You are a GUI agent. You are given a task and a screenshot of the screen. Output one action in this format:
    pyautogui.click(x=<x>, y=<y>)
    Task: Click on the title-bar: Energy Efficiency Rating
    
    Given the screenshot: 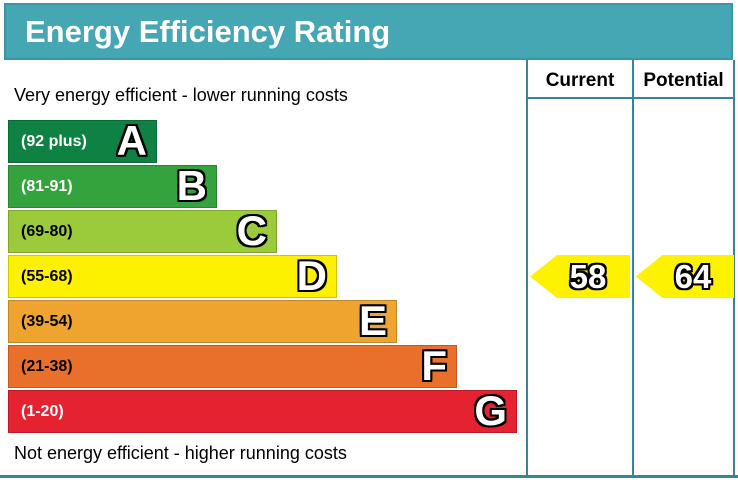 What is the action you would take?
    pyautogui.click(x=368, y=31)
    